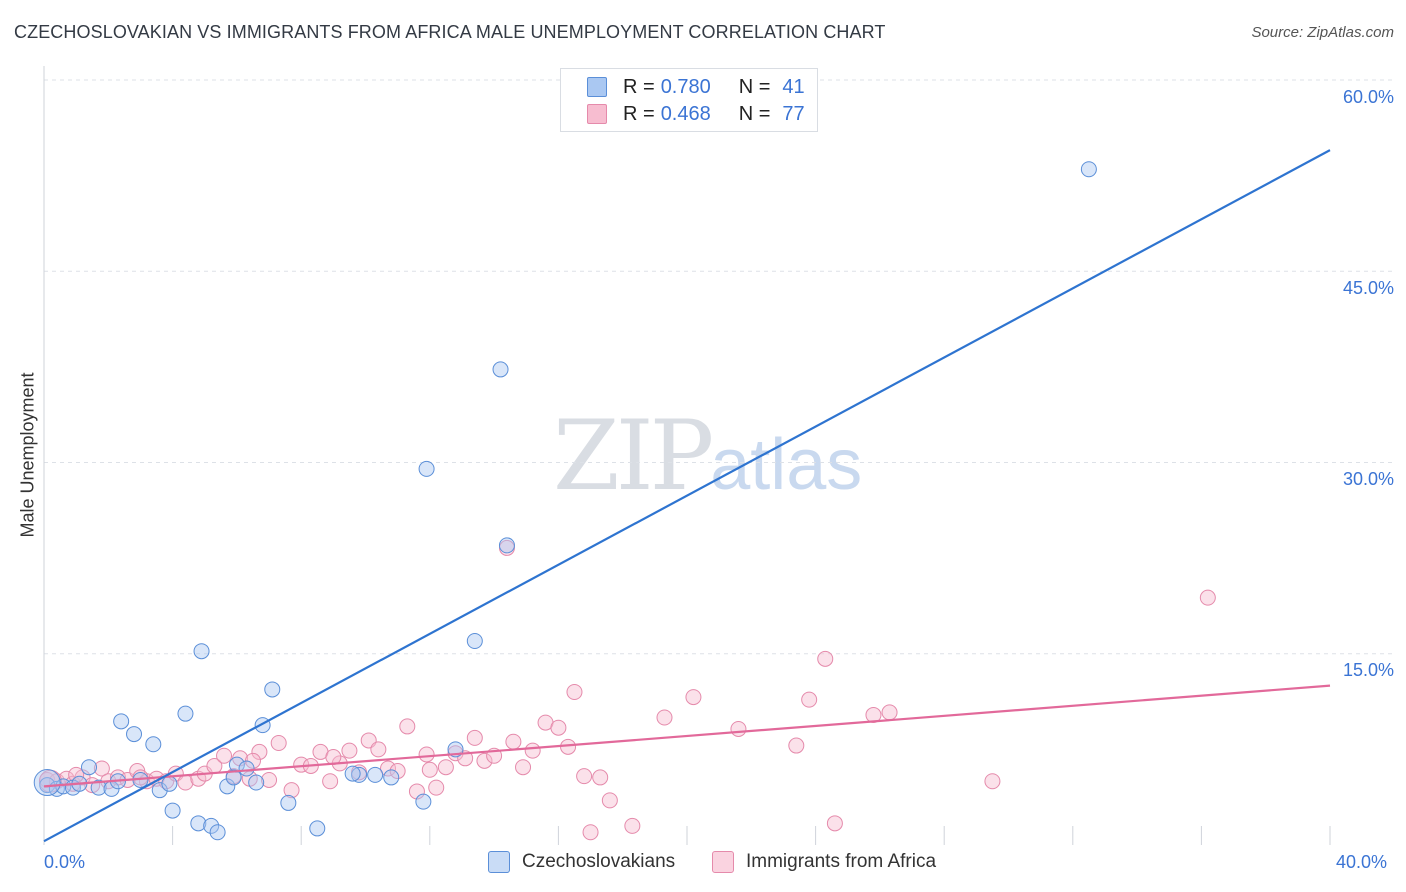 The height and width of the screenshot is (892, 1406). Describe the element at coordinates (639, 86) in the screenshot. I see `legend-r-label: R =` at that location.